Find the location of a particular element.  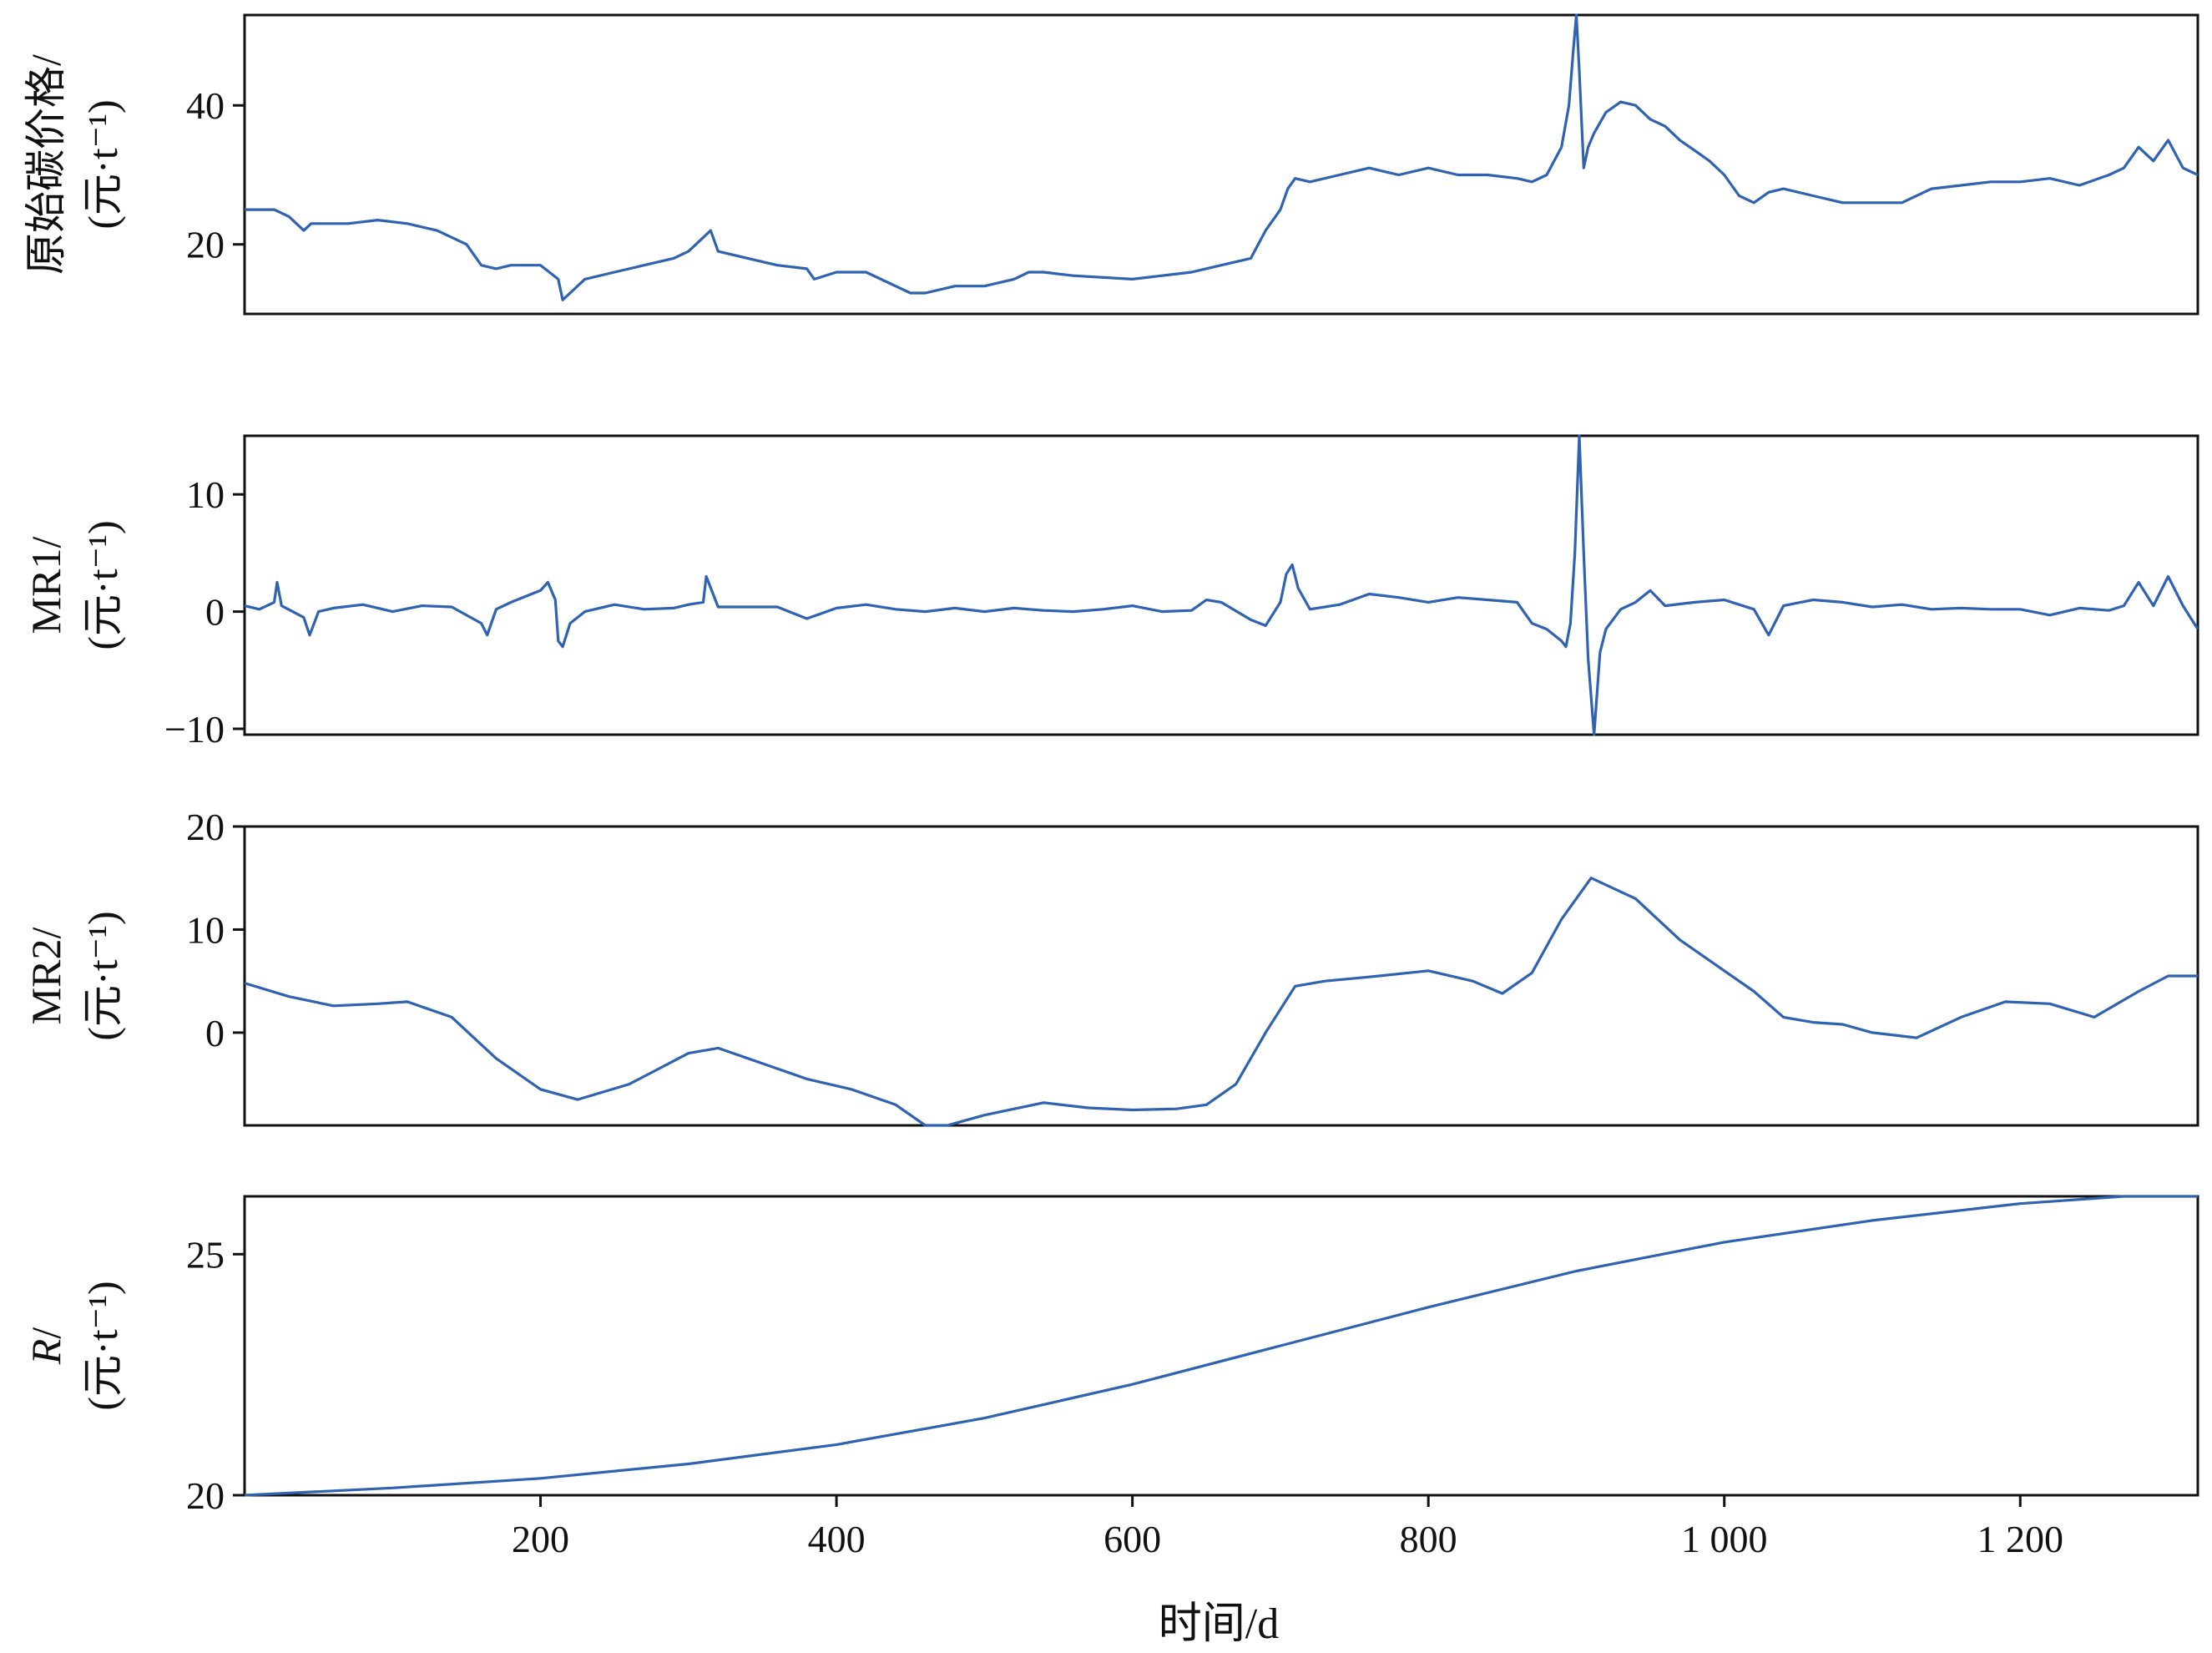

x-tick-label: 1 000 is located at coordinates (1724, 1539).